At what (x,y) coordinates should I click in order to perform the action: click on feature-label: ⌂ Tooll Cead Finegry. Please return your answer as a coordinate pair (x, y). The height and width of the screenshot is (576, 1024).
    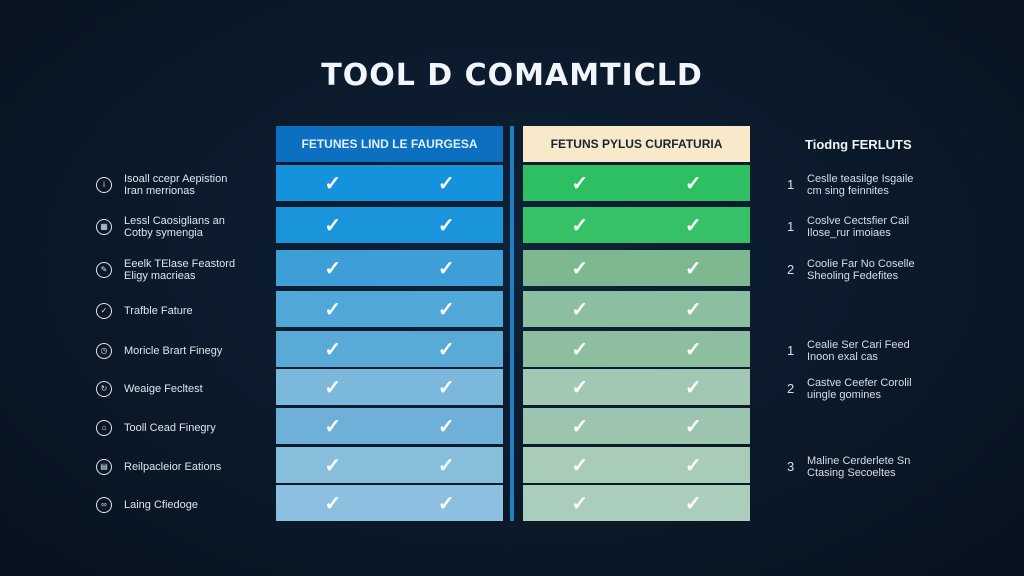
    Looking at the image, I should click on (183, 428).